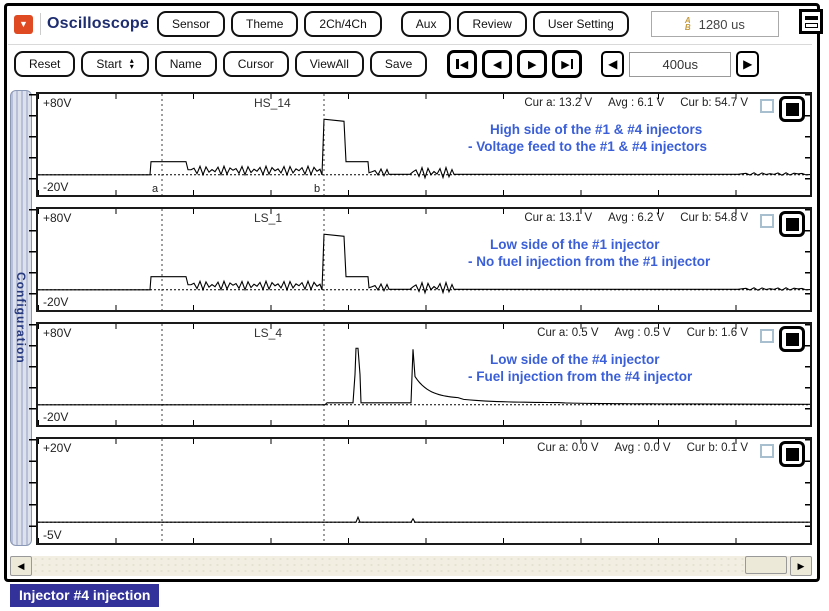 The height and width of the screenshot is (611, 829). I want to click on v-top-label: +20V, so click(57, 448).